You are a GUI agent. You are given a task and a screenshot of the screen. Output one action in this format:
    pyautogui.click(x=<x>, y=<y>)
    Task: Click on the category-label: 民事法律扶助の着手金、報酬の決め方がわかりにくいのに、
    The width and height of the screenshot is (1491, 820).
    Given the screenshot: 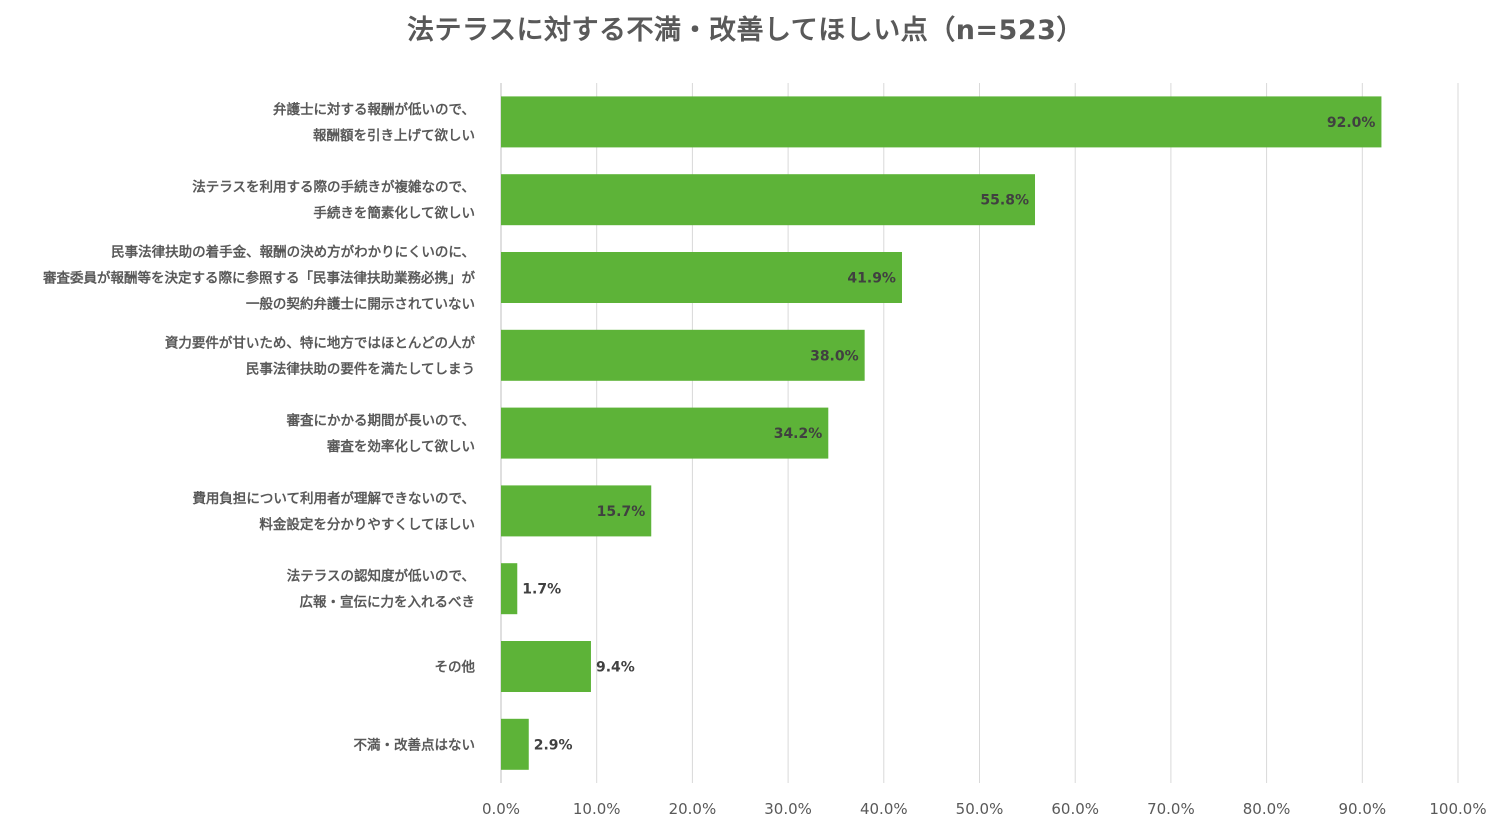 What is the action you would take?
    pyautogui.click(x=293, y=252)
    